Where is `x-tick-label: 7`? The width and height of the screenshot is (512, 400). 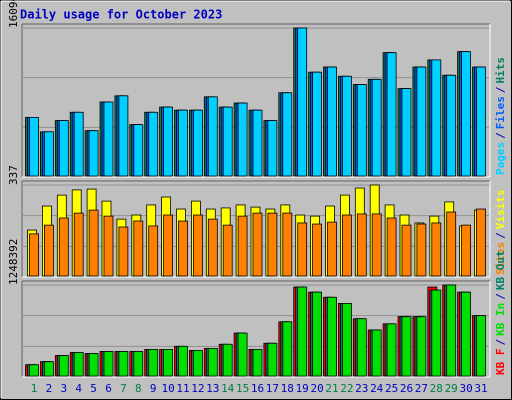 x-tick-label: 7 is located at coordinates (123, 388).